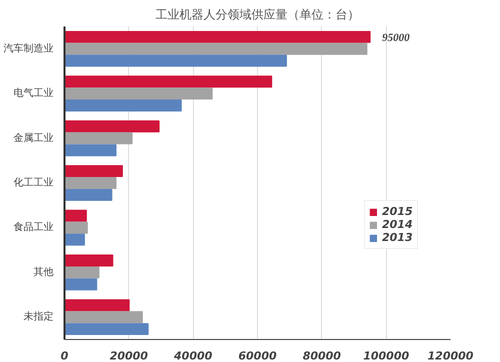 The height and width of the screenshot is (362, 500). I want to click on y-tick-label: 未指定, so click(39, 316).